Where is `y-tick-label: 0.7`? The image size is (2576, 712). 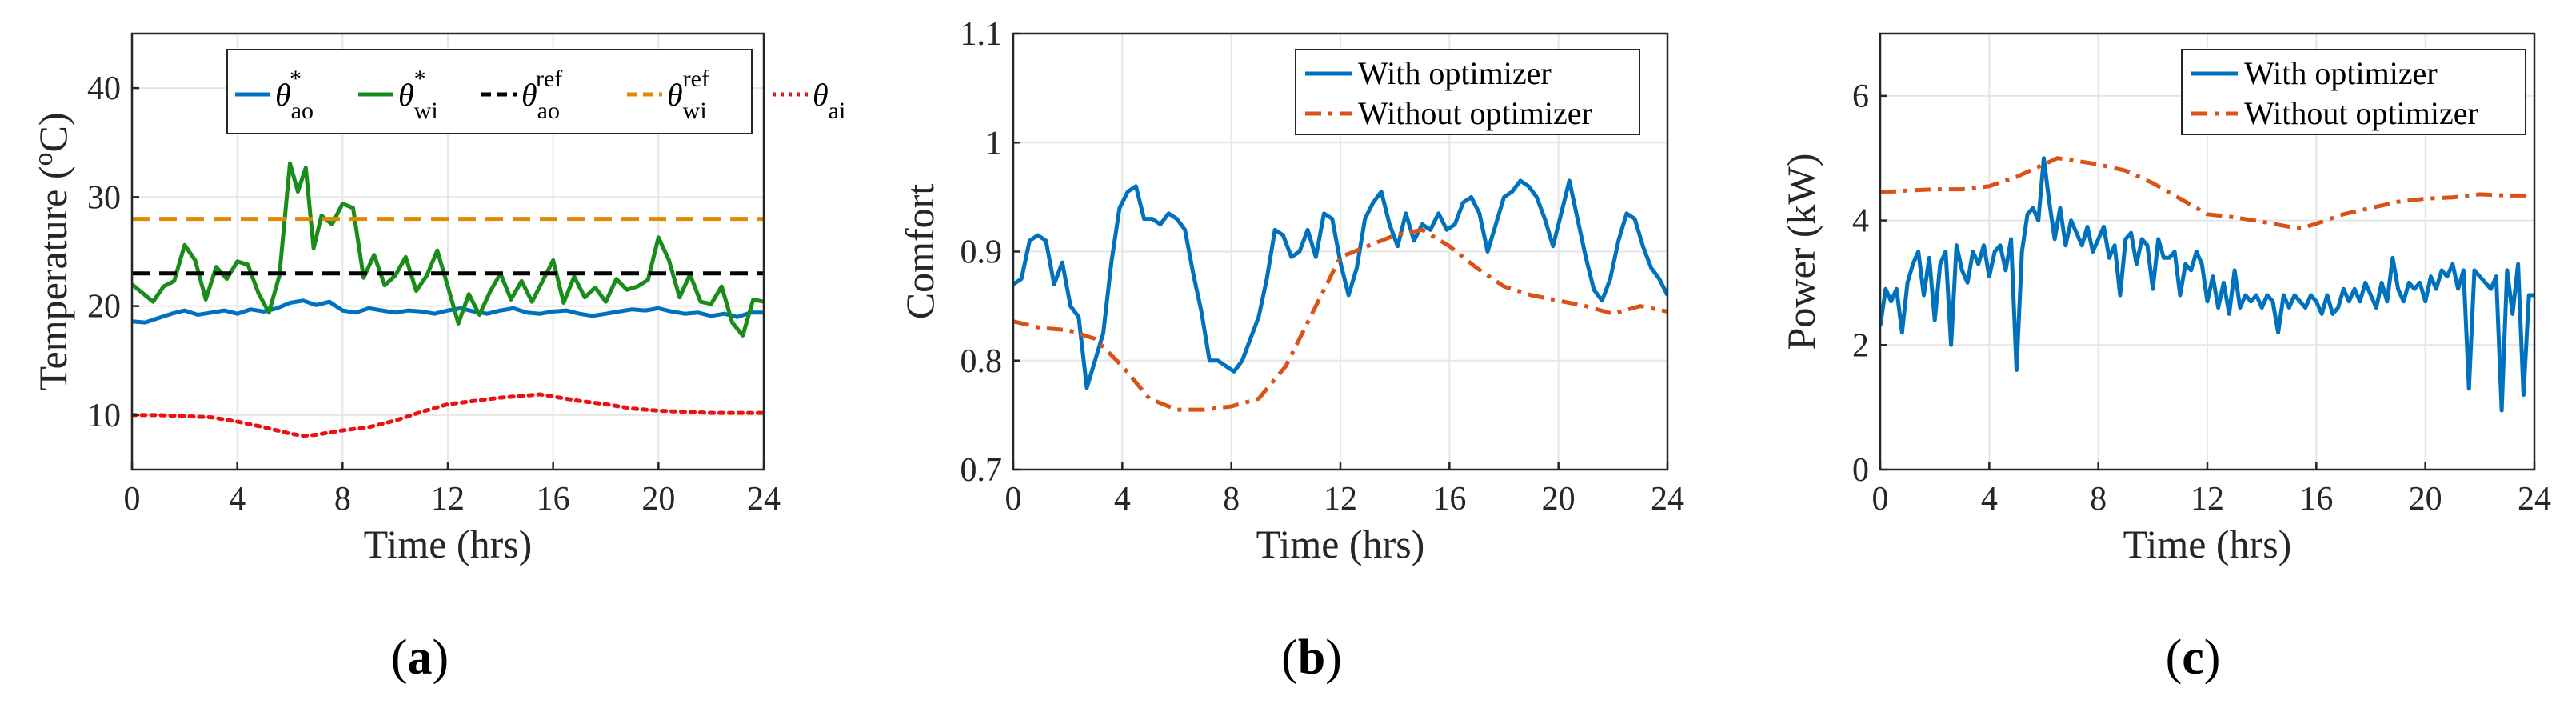
y-tick-label: 0.7 is located at coordinates (982, 470).